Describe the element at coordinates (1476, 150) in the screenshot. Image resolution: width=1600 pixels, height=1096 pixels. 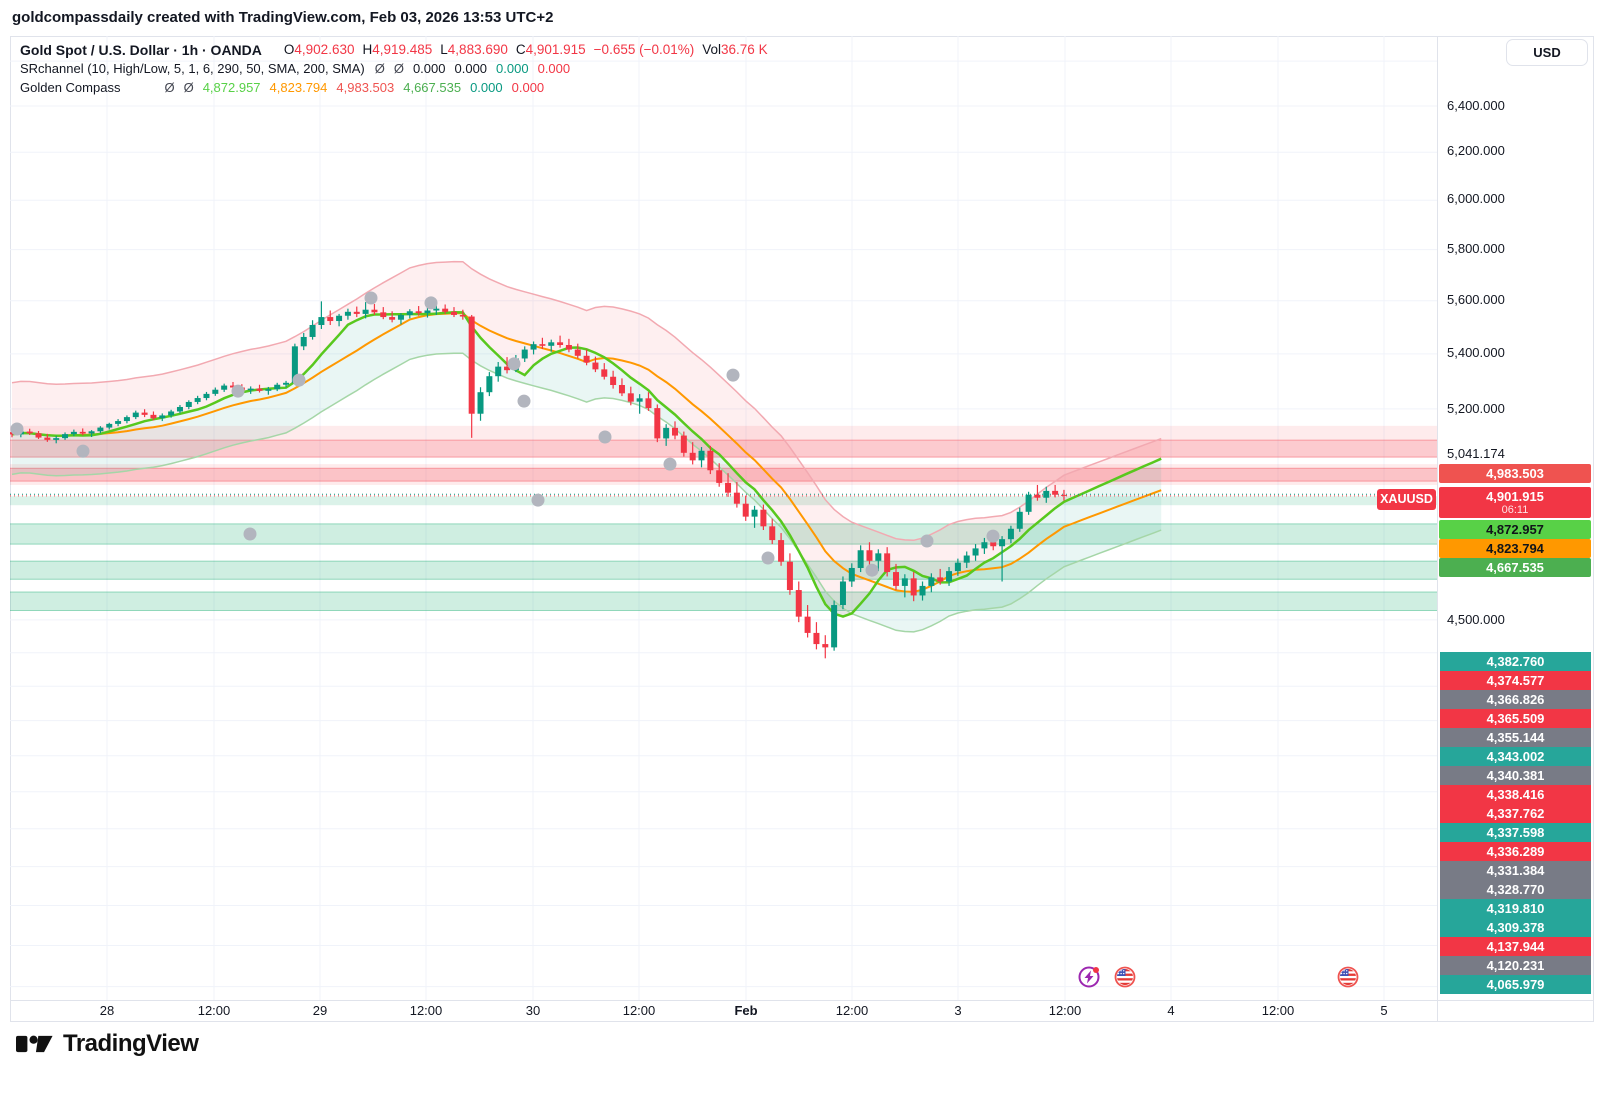
I see `price-tick-label: 6,200.000` at that location.